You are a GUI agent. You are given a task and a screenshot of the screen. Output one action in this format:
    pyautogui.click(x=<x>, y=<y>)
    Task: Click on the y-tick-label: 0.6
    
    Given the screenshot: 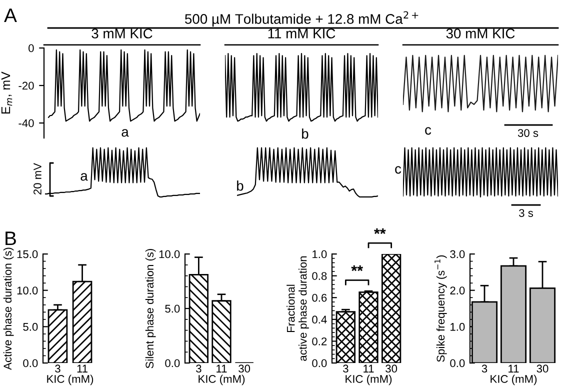 What is the action you would take?
    pyautogui.click(x=319, y=298)
    